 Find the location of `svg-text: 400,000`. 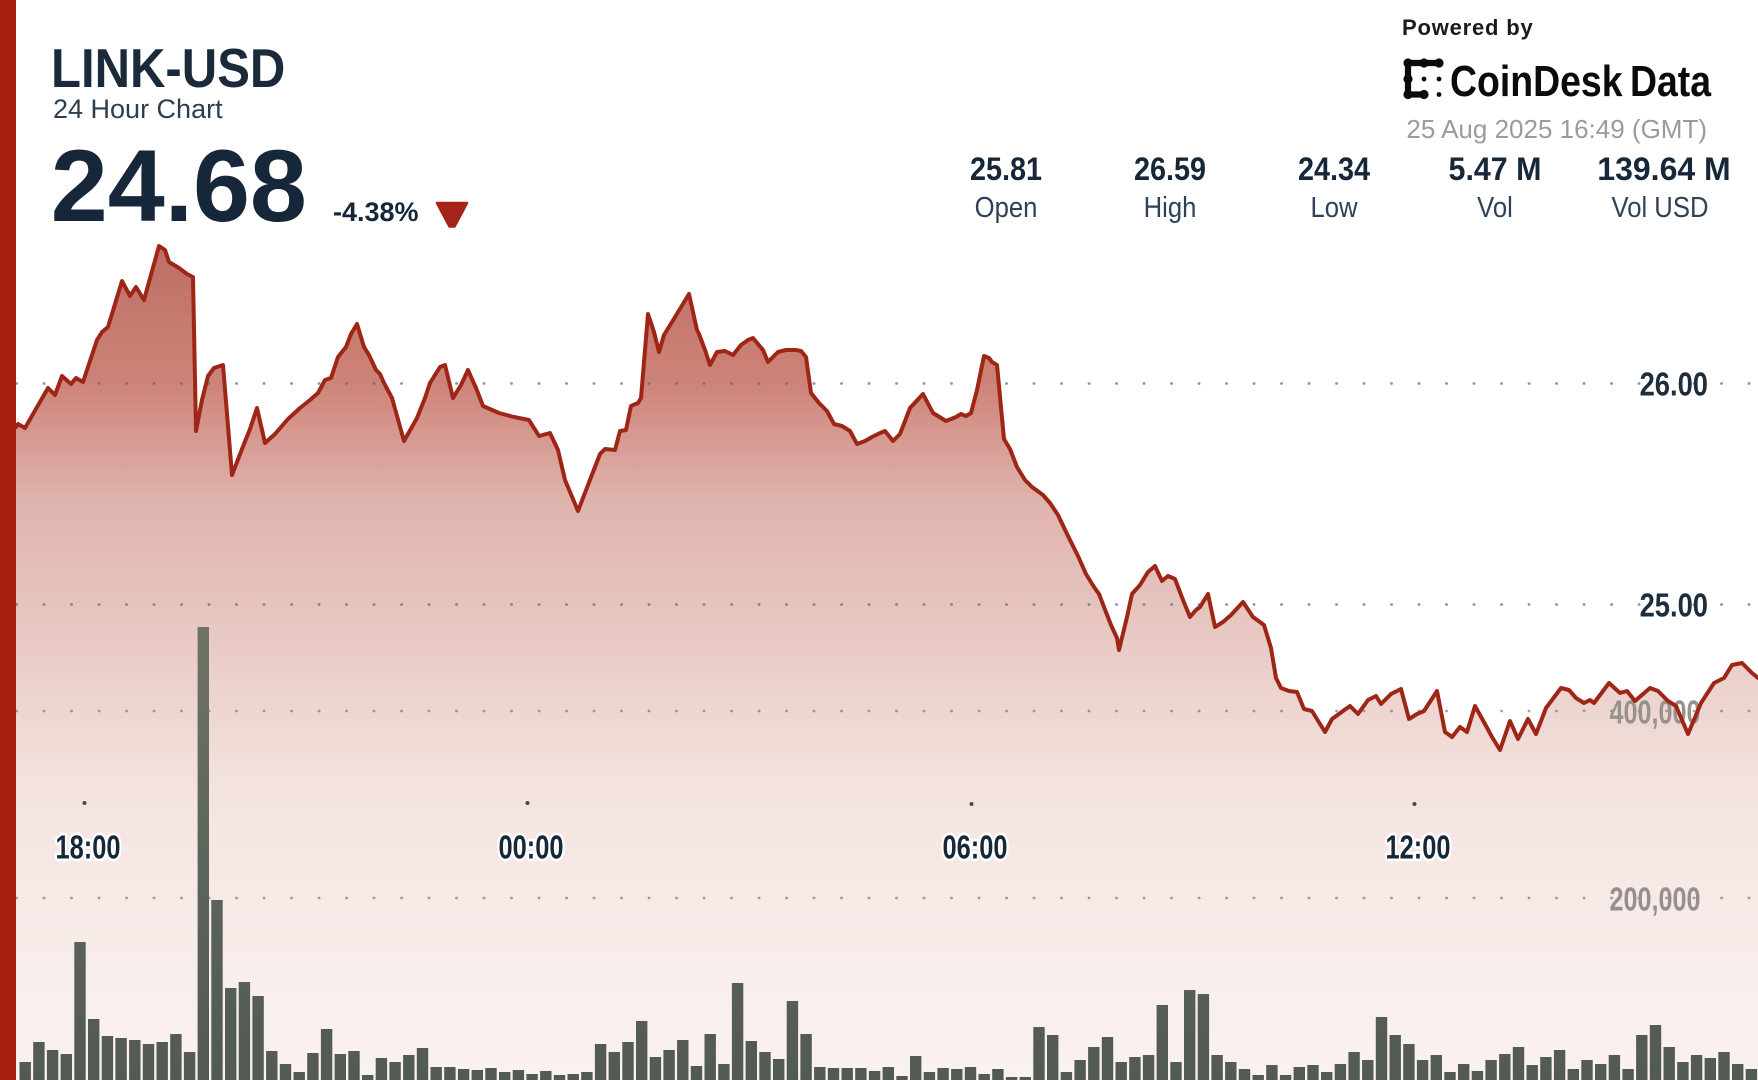

svg-text: 400,000 is located at coordinates (1655, 711).